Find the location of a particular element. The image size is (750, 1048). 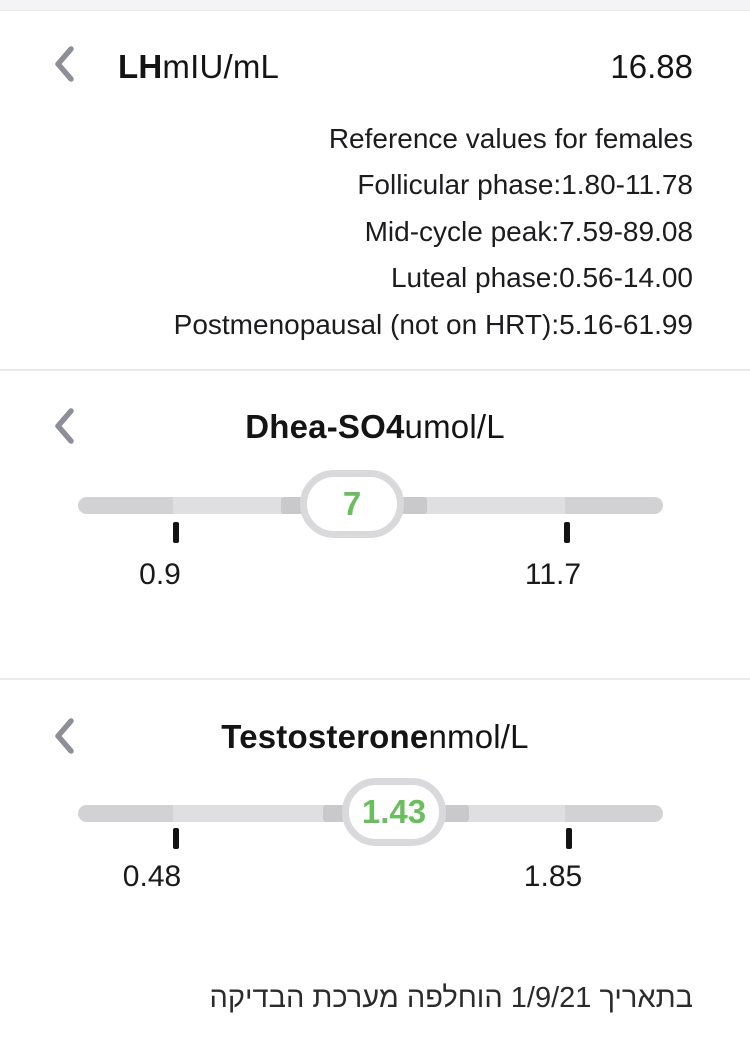

test-title: Dhea-SO4umol/L is located at coordinates (375, 427).